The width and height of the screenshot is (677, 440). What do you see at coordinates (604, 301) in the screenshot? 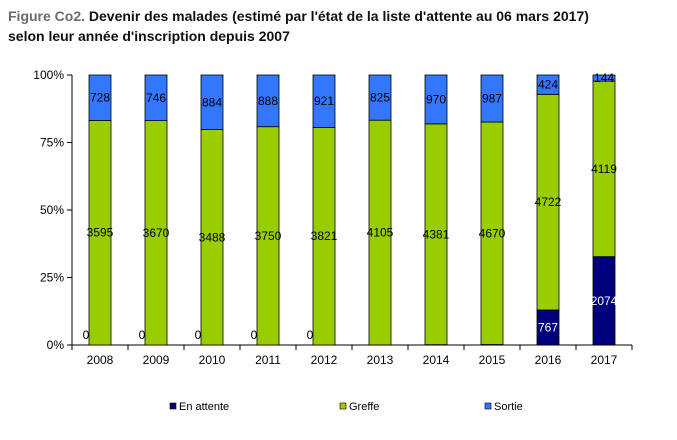
I see `data-label-en-attente-2017: 2074` at bounding box center [604, 301].